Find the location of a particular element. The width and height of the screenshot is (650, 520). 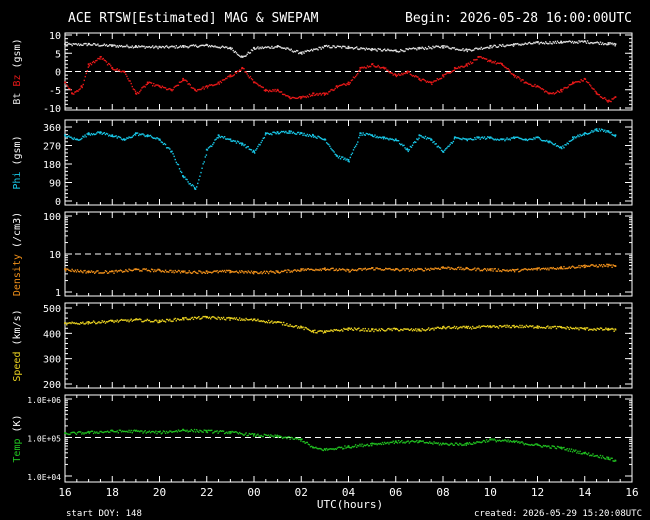

y-tick-label: 0 is located at coordinates (58, 202).